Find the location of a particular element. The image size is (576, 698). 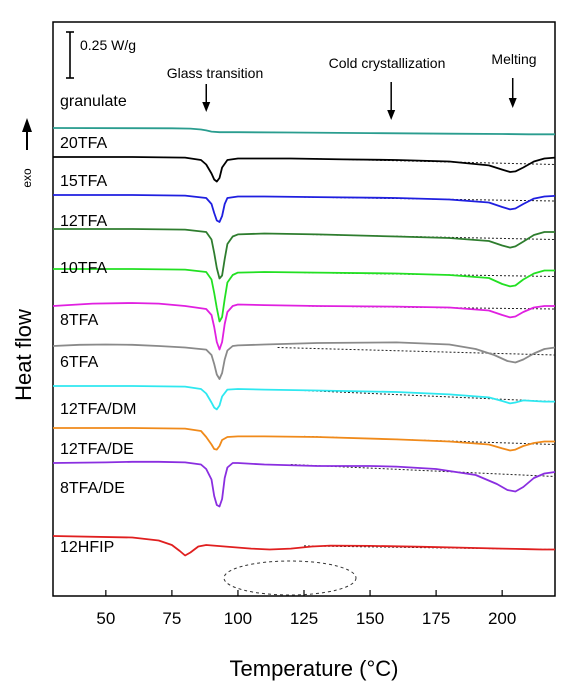

series-line-12hfip is located at coordinates (303, 546).